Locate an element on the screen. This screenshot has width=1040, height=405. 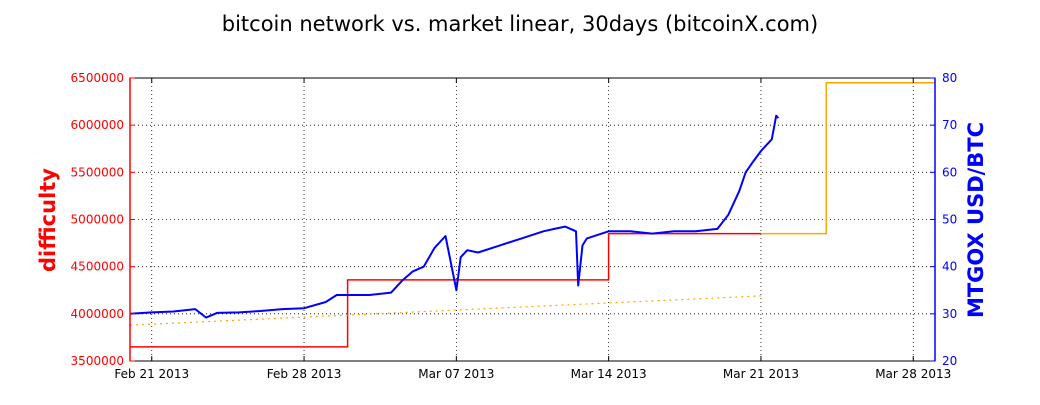
left-tick-label: 6500000 is located at coordinates (97, 78).